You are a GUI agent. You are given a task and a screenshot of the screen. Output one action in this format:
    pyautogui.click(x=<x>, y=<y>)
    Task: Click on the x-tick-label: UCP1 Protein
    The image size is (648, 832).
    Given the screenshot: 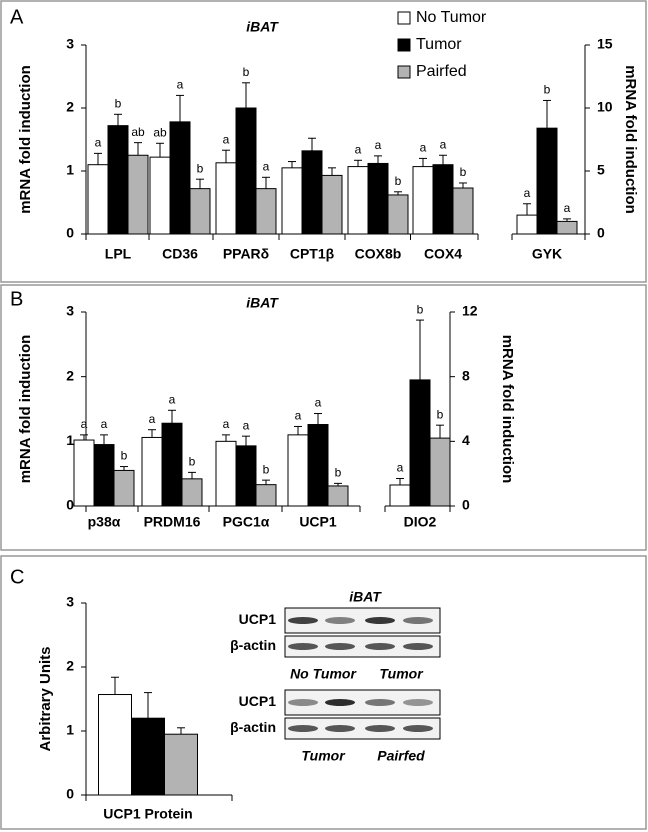 What is the action you would take?
    pyautogui.click(x=147, y=814)
    